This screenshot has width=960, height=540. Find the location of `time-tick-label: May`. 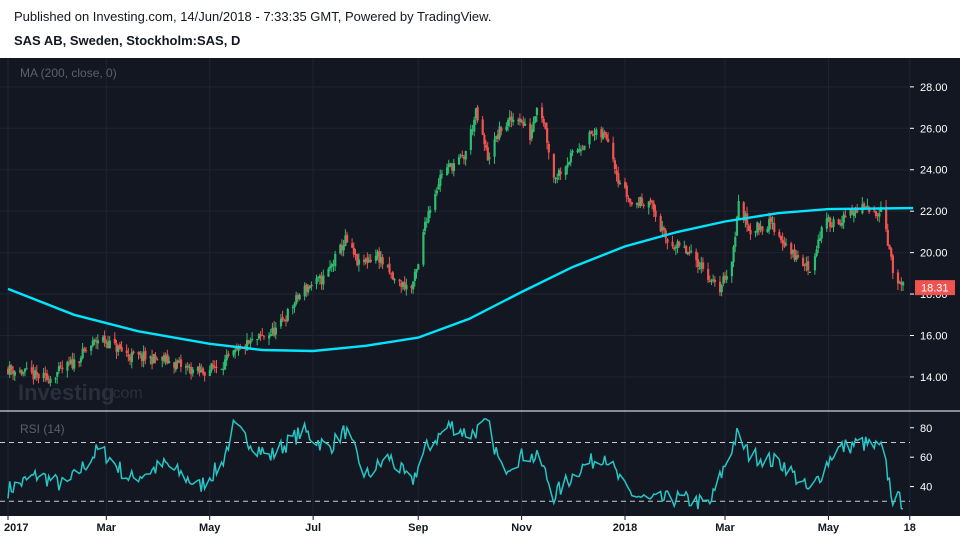

time-tick-label: May is located at coordinates (829, 528).